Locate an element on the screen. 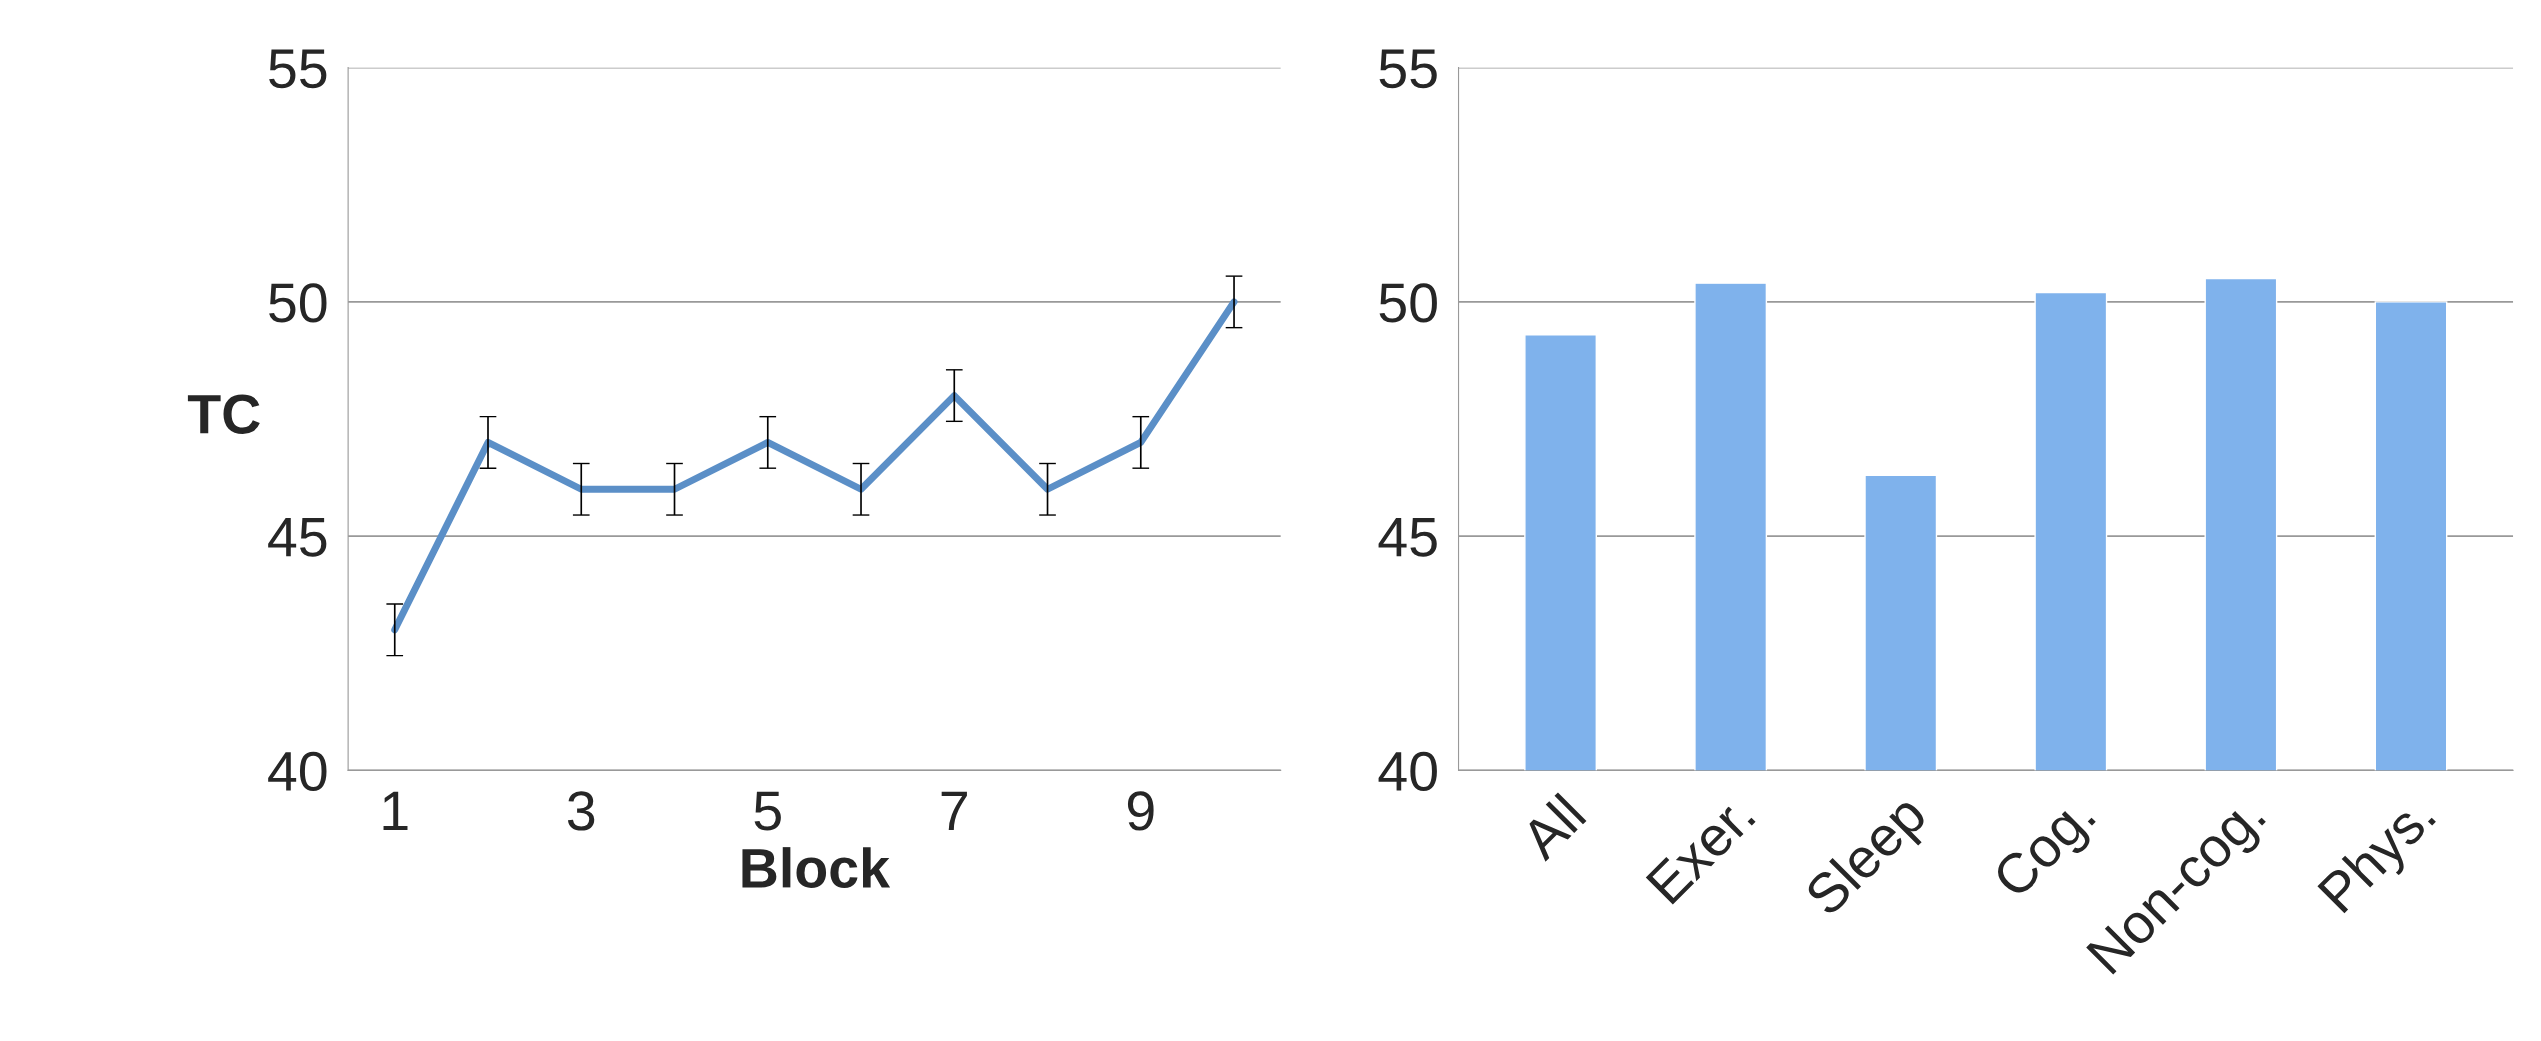  x-tick-label: 3 is located at coordinates (581, 811).